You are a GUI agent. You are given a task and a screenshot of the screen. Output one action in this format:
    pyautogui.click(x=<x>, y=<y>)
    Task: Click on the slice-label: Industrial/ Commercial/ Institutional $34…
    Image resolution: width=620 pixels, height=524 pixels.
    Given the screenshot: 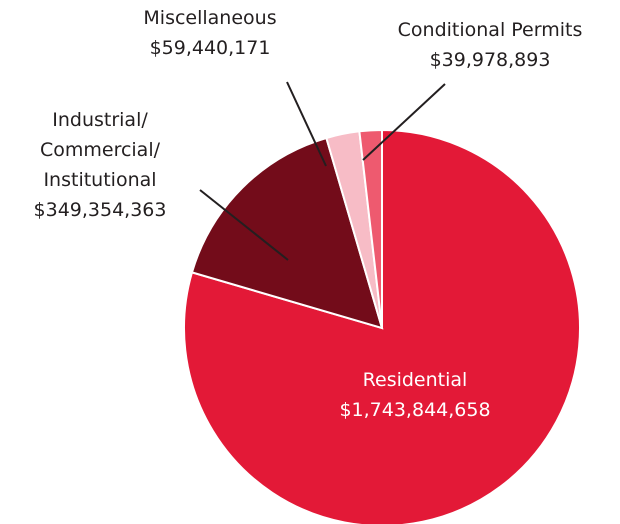 What is the action you would take?
    pyautogui.click(x=100, y=165)
    